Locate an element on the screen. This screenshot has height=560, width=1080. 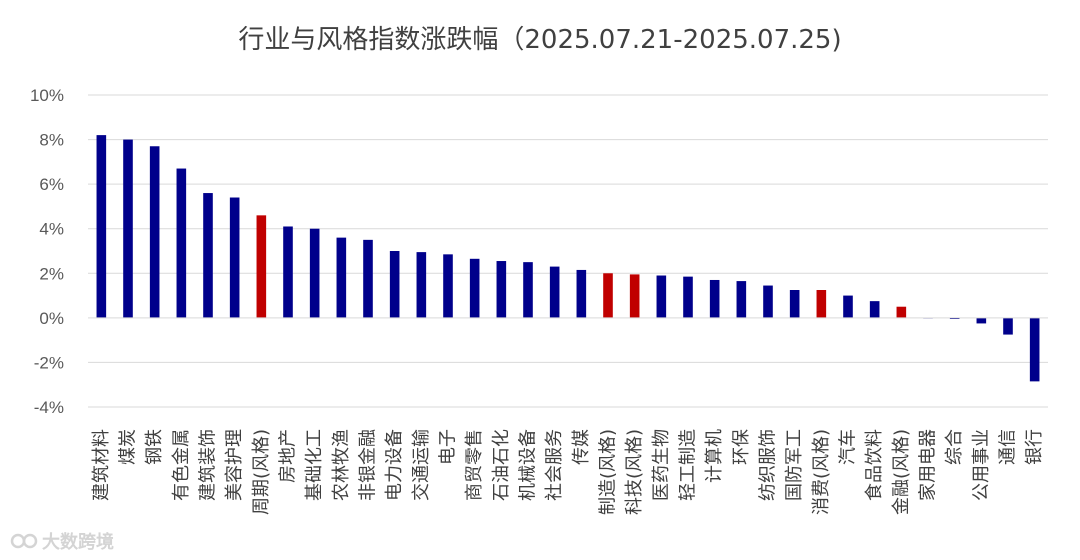
x-tick-label: 基础化工 is located at coordinates (314, 465).